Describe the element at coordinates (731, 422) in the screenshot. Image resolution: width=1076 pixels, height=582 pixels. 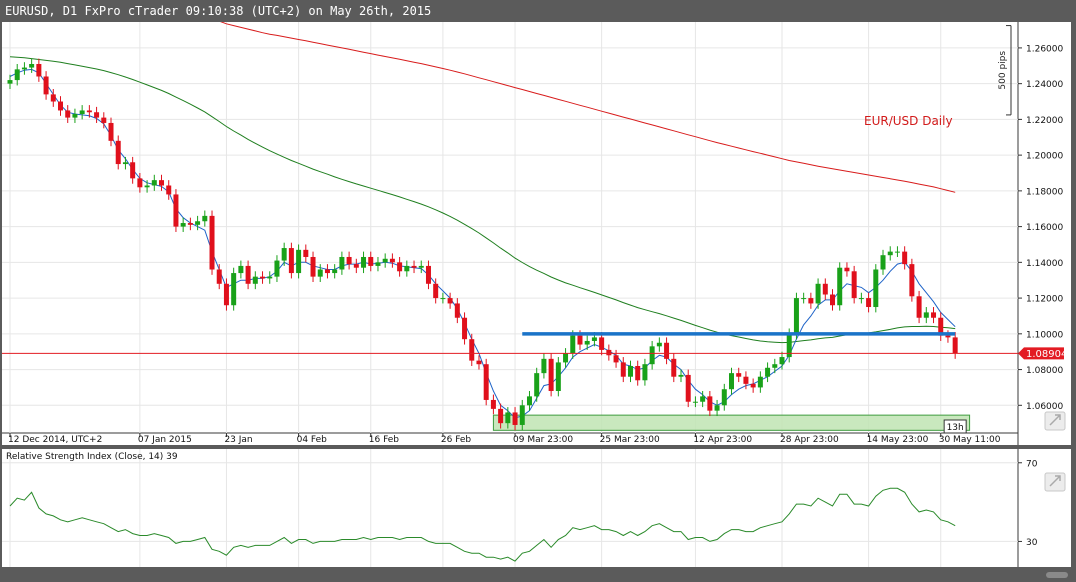
I see `support-zone` at that location.